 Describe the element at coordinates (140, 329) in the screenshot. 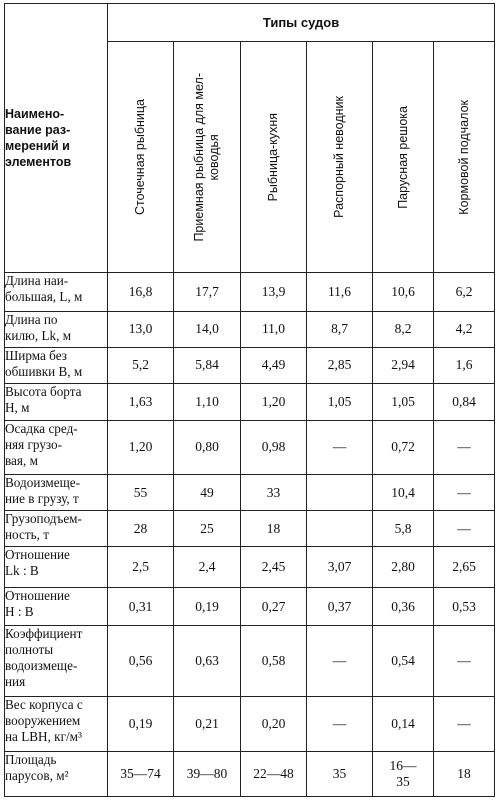

I see `table-cell: 13,0` at that location.